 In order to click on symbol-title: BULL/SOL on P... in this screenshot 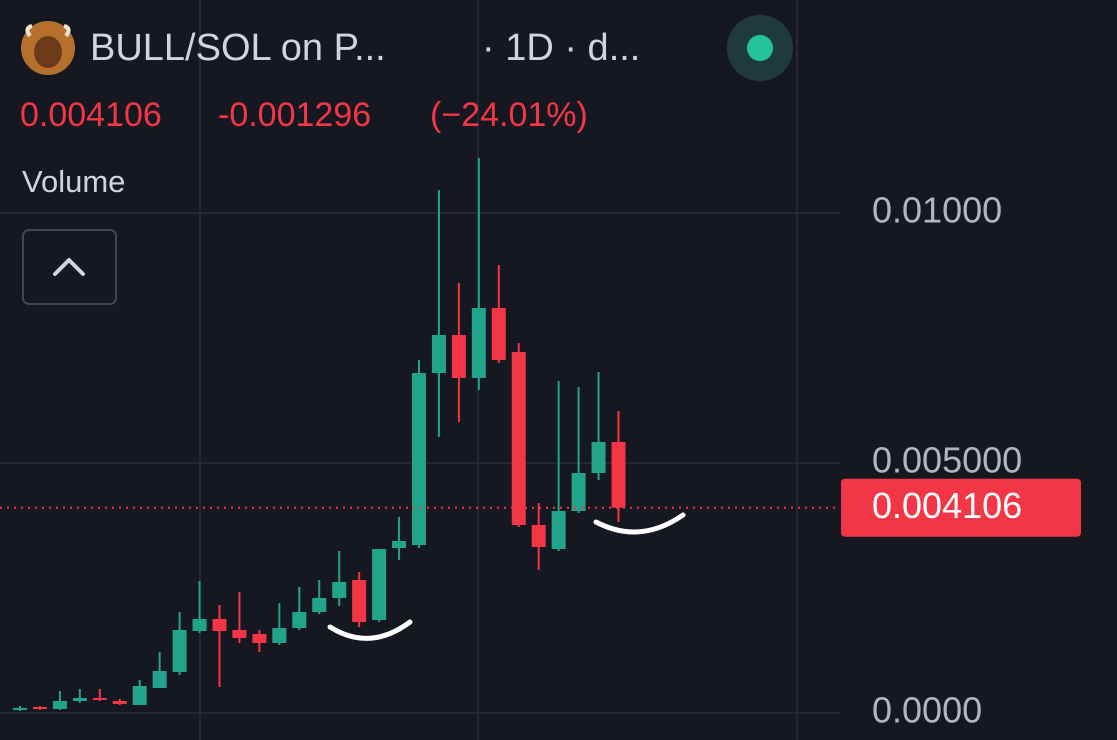, I will do `click(238, 48)`.